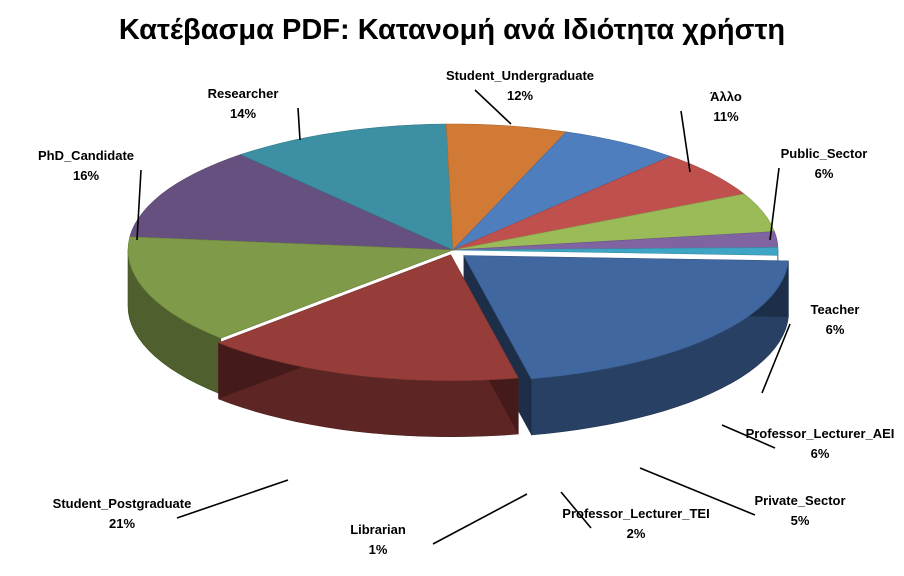 The image size is (904, 576). I want to click on slice-label-3: Teacher, so click(835, 309).